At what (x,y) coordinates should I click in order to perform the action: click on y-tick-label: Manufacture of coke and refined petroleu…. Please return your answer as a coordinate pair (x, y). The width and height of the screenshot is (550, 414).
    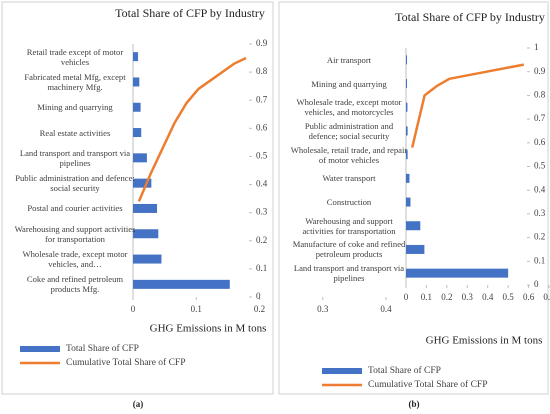
    Looking at the image, I should click on (349, 249).